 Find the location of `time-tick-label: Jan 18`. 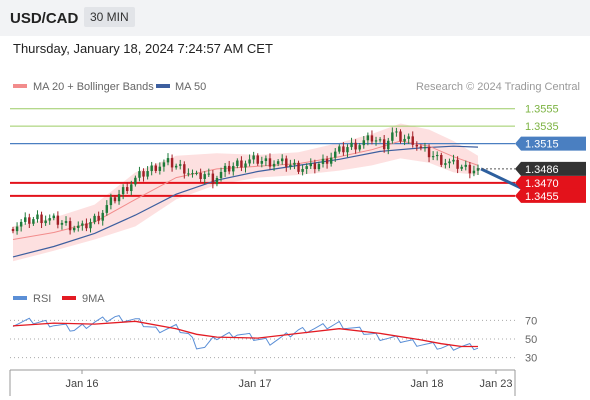

time-tick-label: Jan 18 is located at coordinates (426, 384).